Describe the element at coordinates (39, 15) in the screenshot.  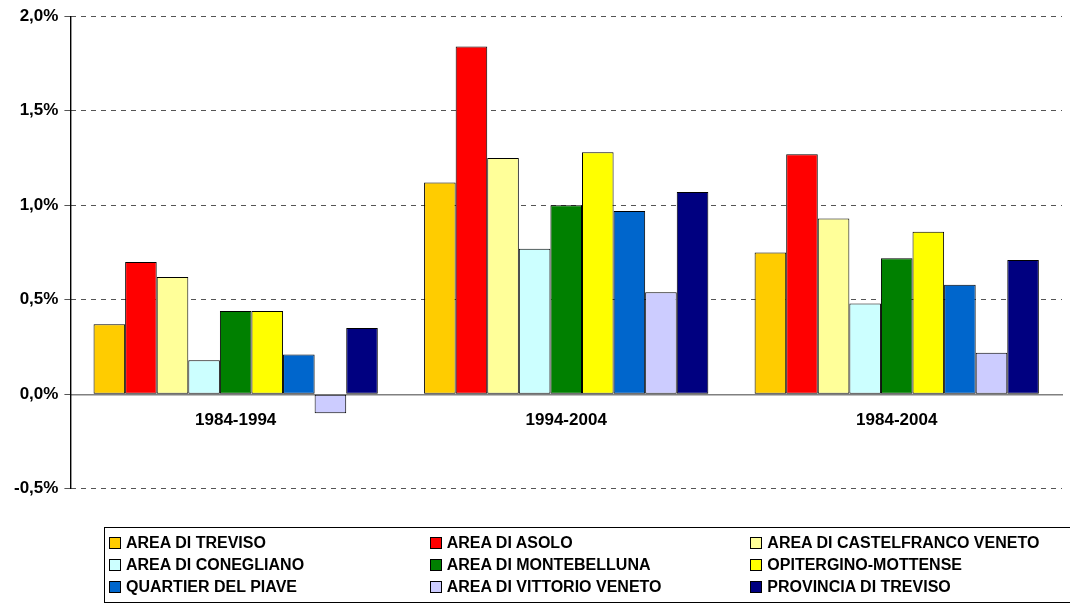
I see `y-tick-label: 2,0%` at that location.